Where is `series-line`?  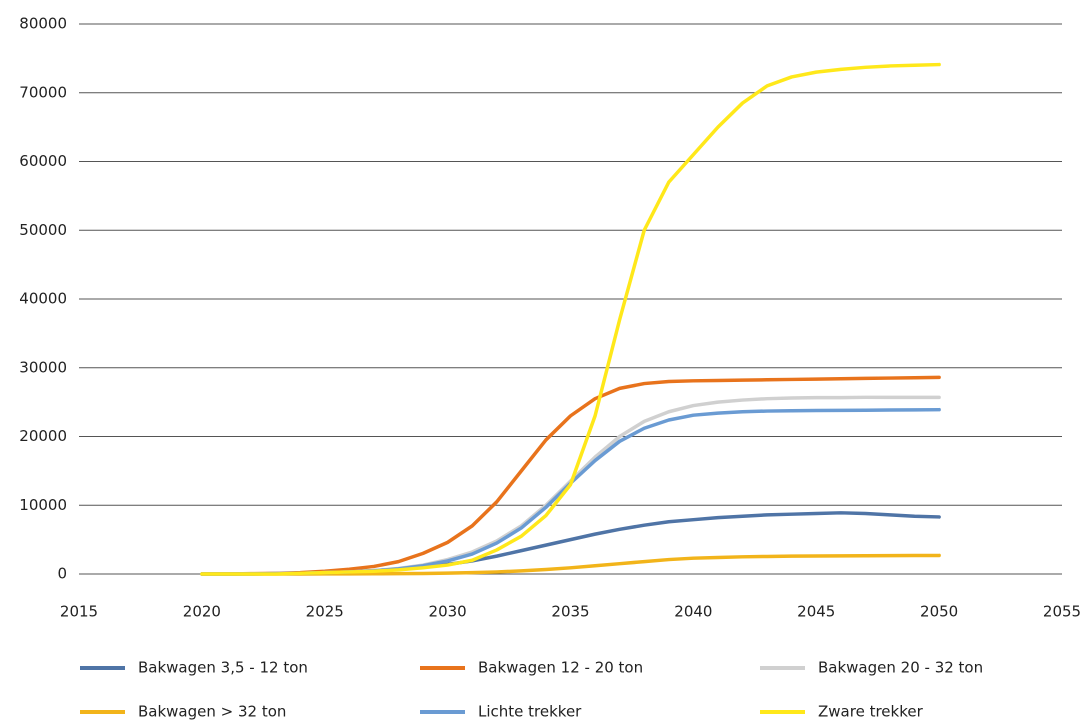 series-line is located at coordinates (570, 543).